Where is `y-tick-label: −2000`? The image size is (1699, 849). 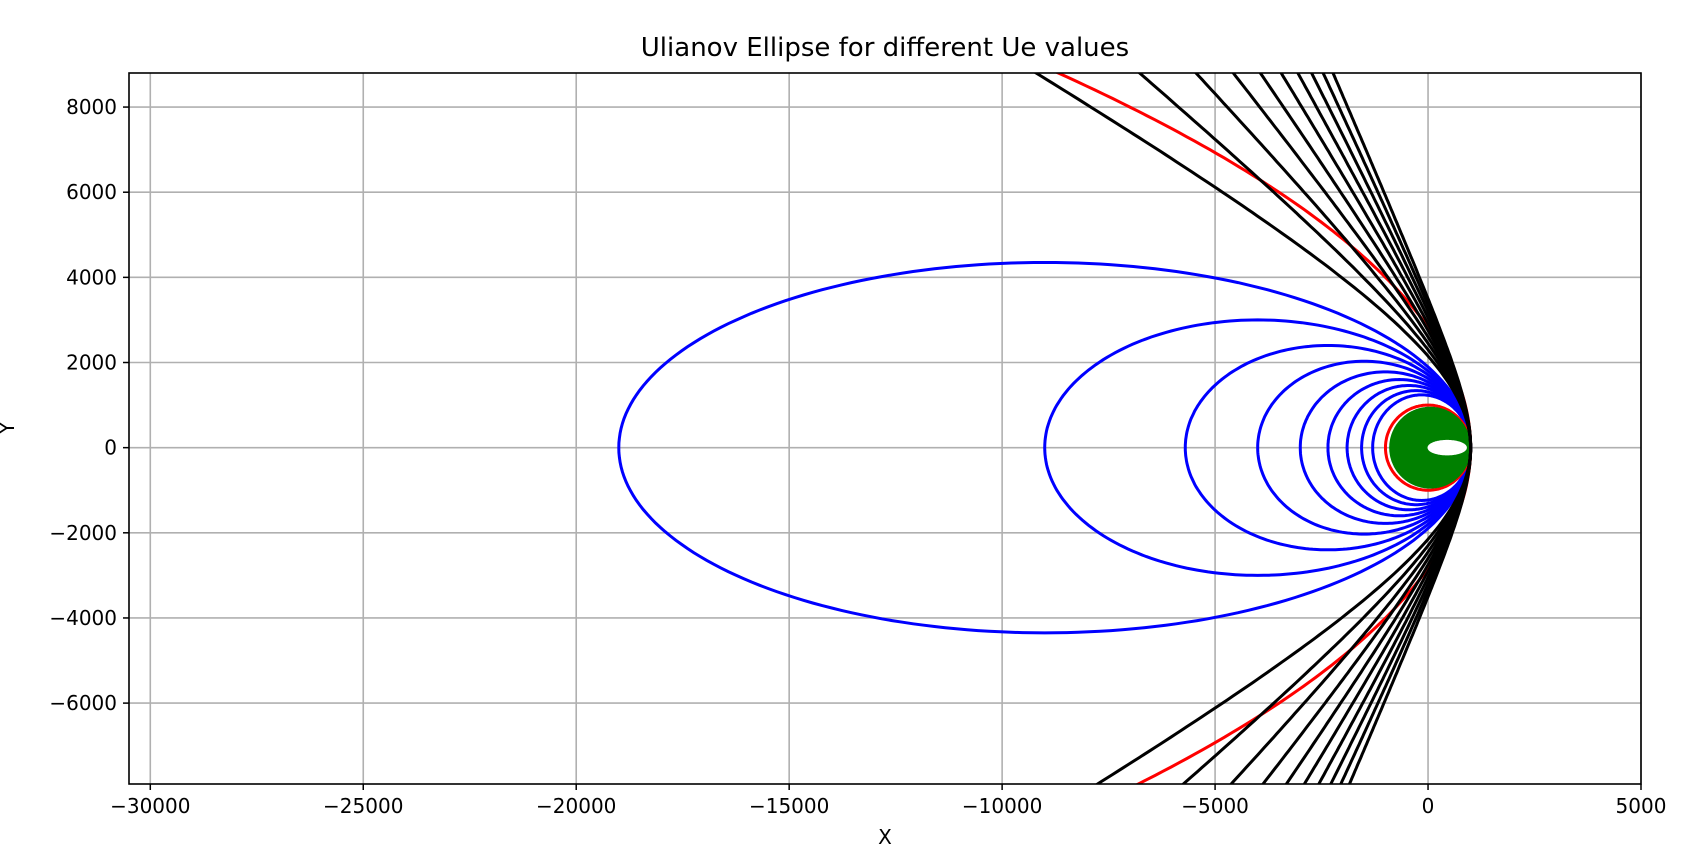
y-tick-label: −2000 is located at coordinates (83, 533).